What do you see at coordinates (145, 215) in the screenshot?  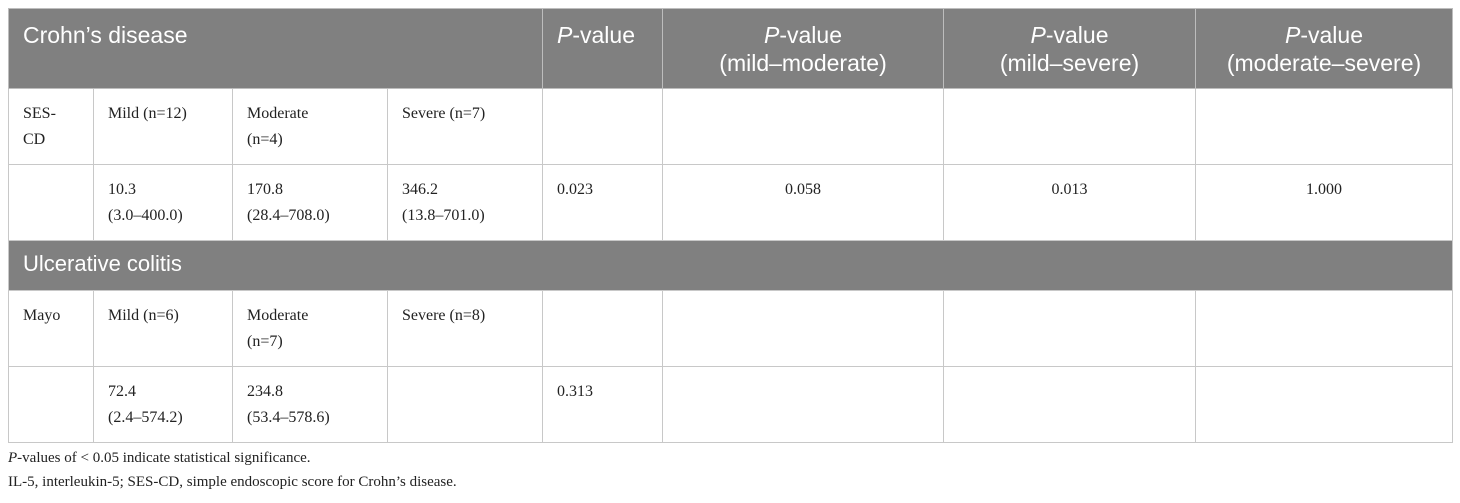 I see `cell-line: (3.0–400.0)` at bounding box center [145, 215].